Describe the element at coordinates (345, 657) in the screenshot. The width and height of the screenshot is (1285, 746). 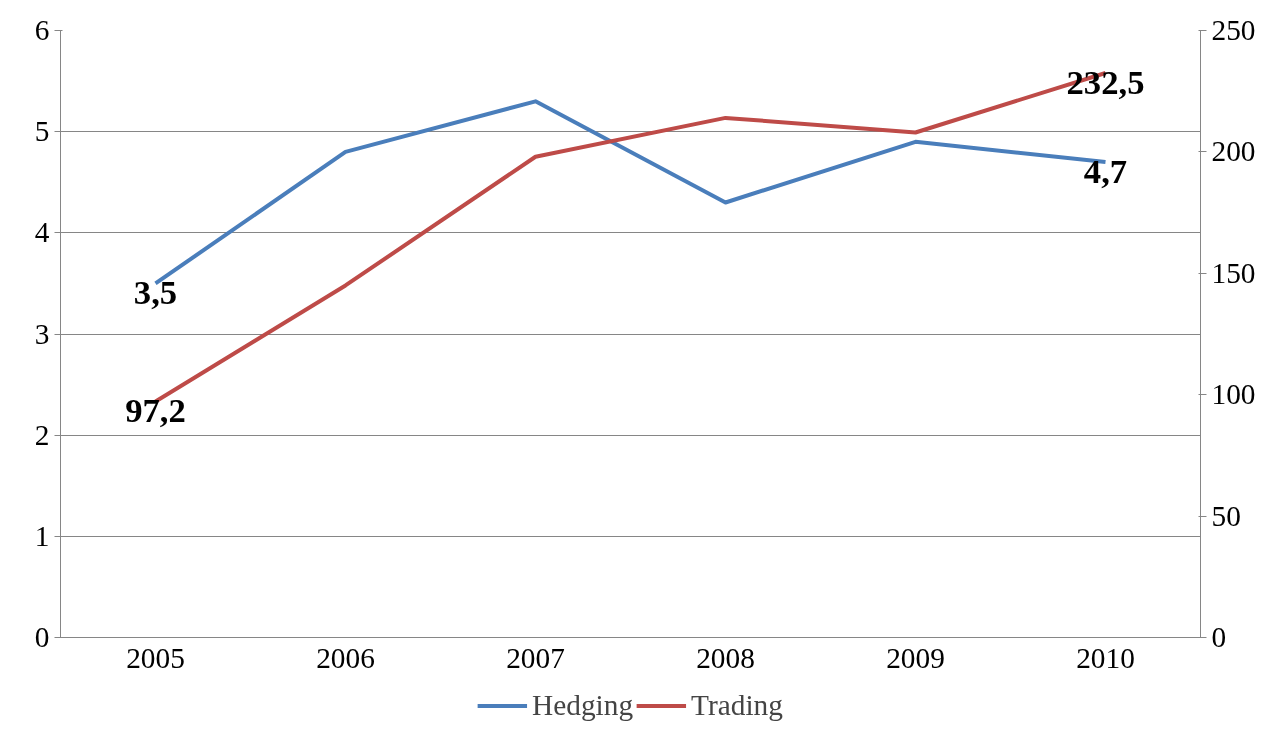
I see `x-tick-label: 2006` at that location.